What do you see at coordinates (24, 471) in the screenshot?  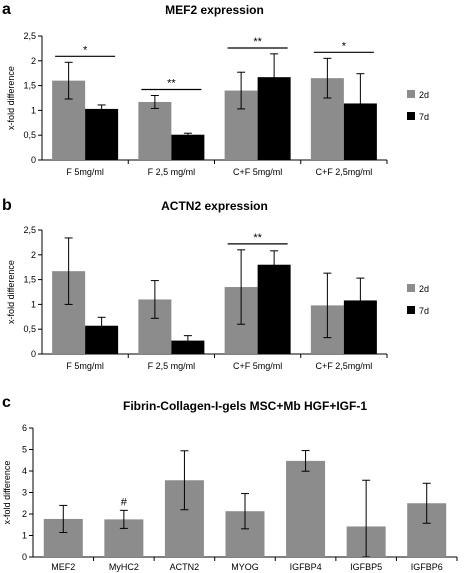 I see `y-tick-label: 4` at bounding box center [24, 471].